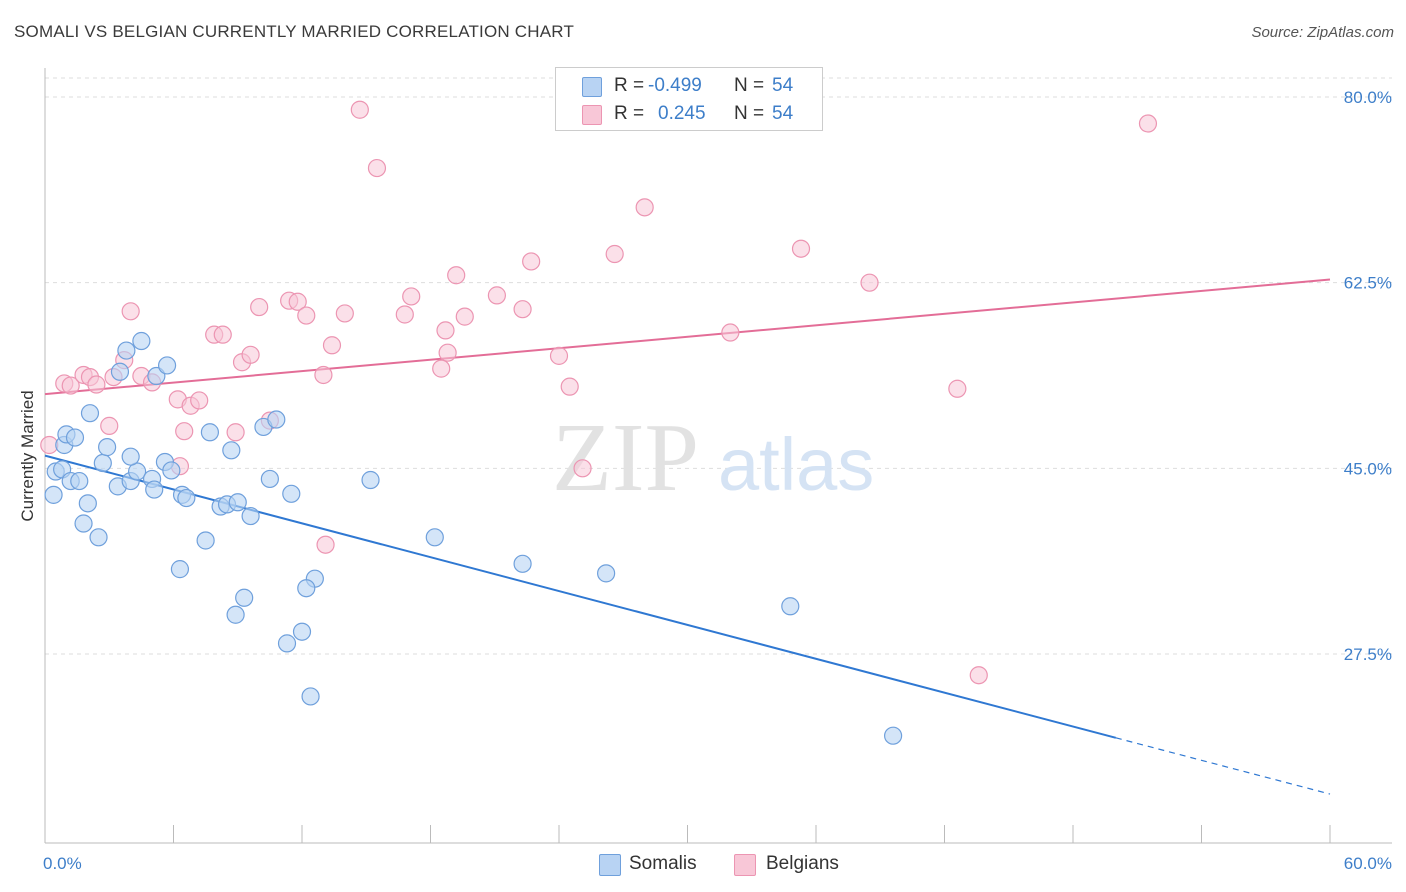  I want to click on watermark: ZIP atlas, so click(713, 458).